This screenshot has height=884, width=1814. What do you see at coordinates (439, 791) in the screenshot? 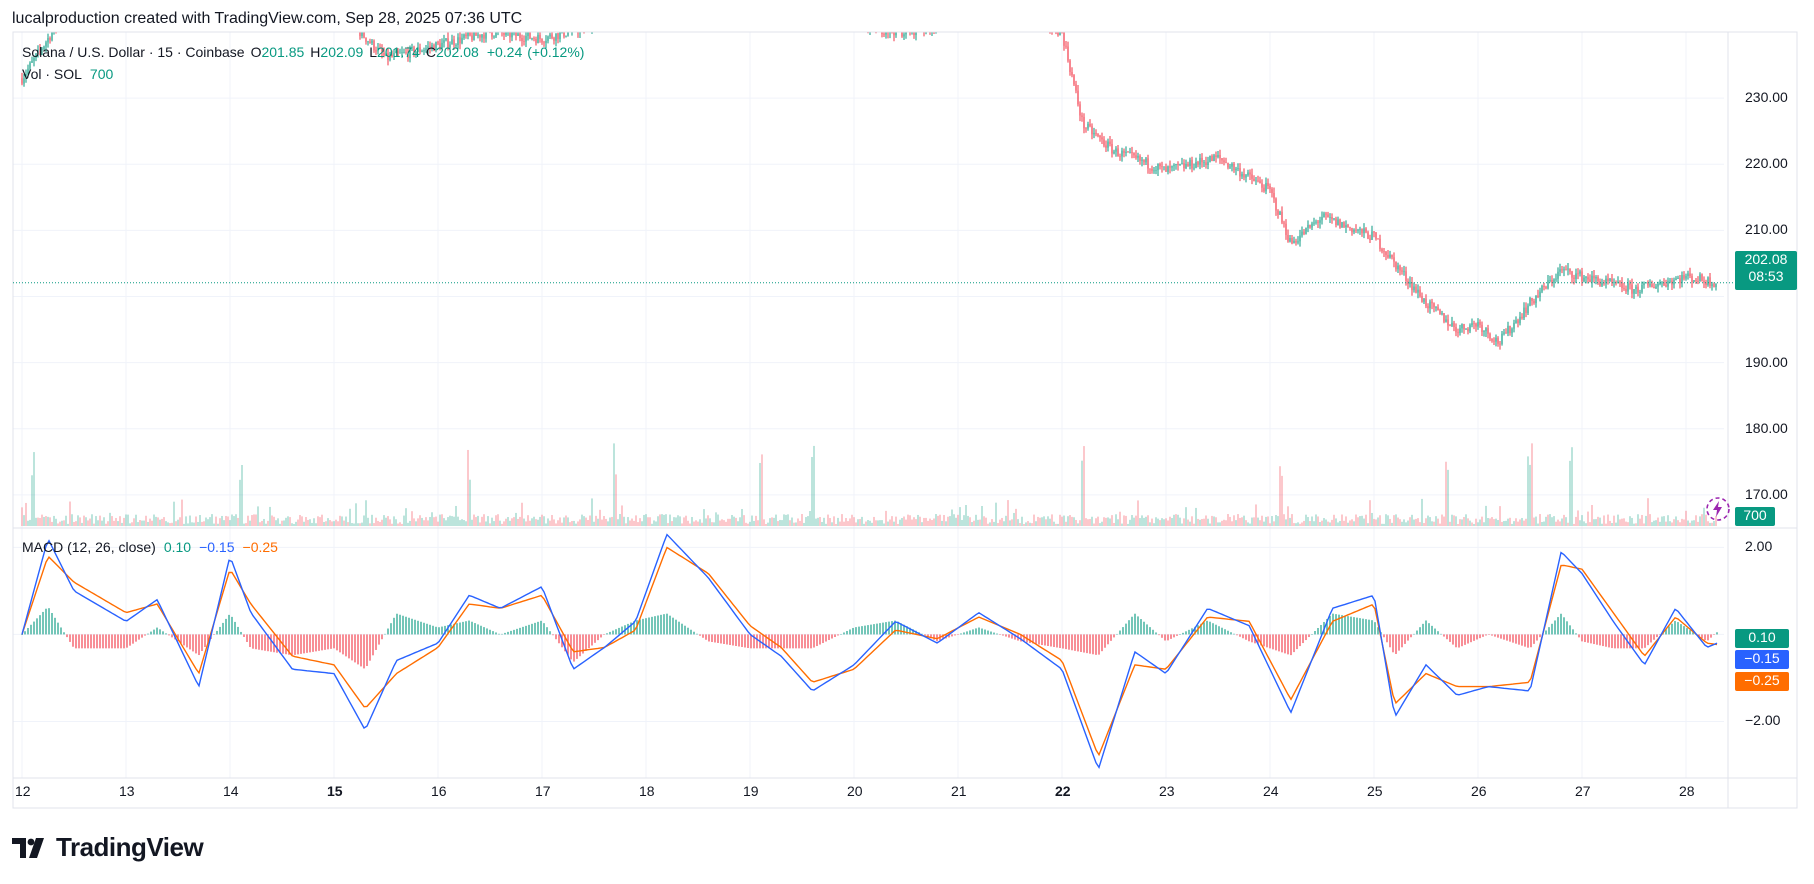
I see `time-axis-label: 16` at bounding box center [439, 791].